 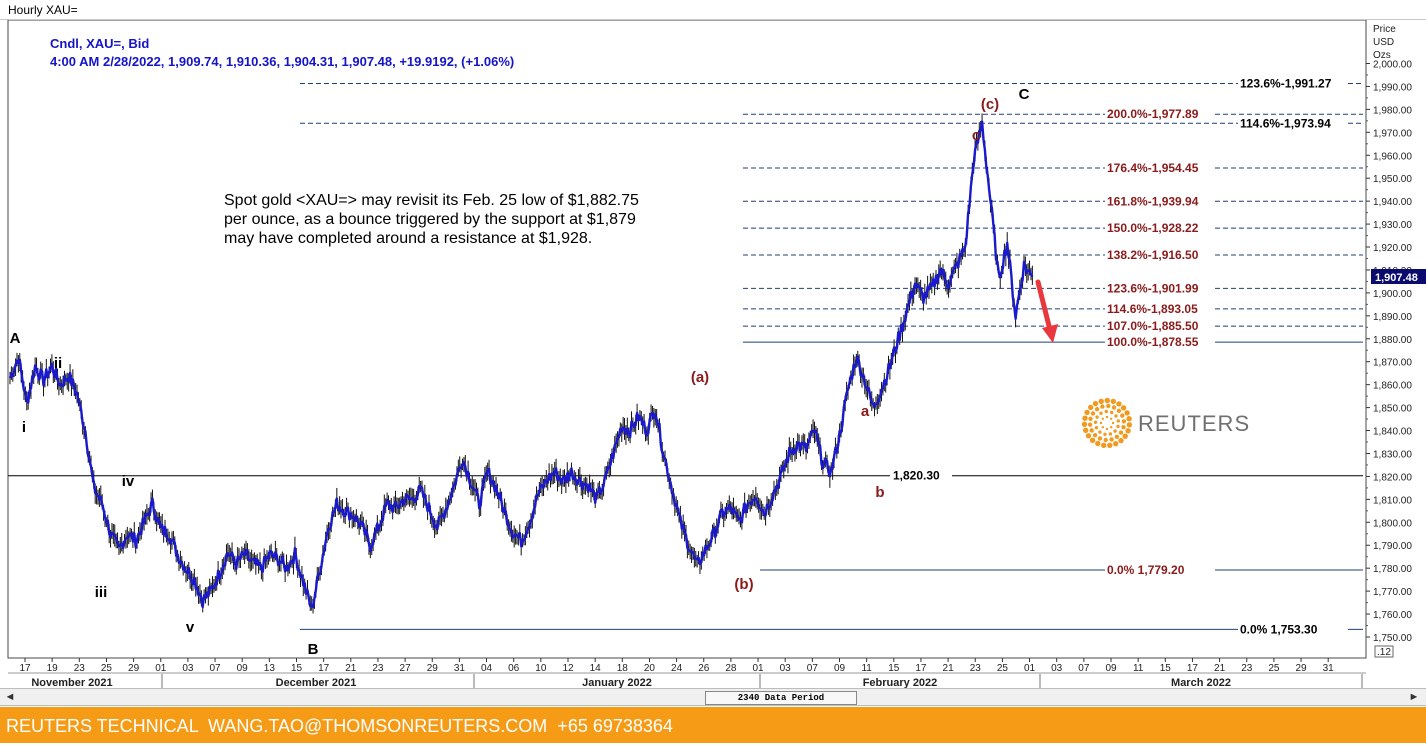 What do you see at coordinates (10, 697) in the screenshot?
I see `scroll-left-arrow-icon: ◄` at bounding box center [10, 697].